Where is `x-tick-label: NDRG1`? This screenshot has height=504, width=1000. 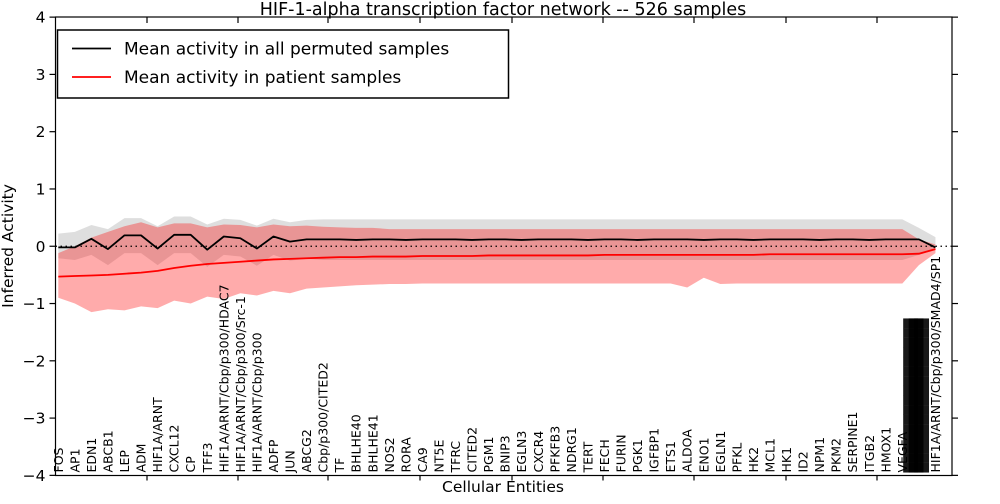 x-tick-label: NDRG1 is located at coordinates (571, 449).